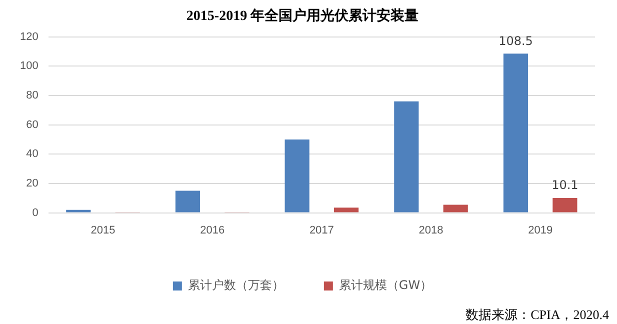  I want to click on legend-label: 累计户数（万套）, so click(236, 285).